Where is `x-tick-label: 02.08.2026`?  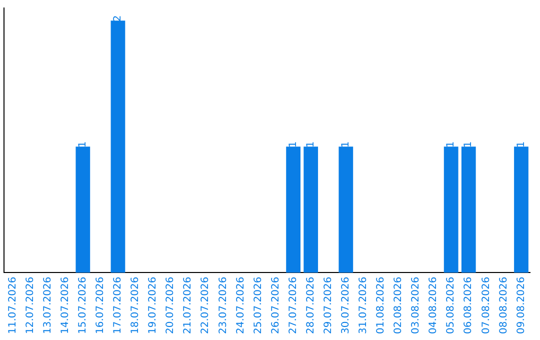 x-tick-label: 02.08.2026 is located at coordinates (398, 305).